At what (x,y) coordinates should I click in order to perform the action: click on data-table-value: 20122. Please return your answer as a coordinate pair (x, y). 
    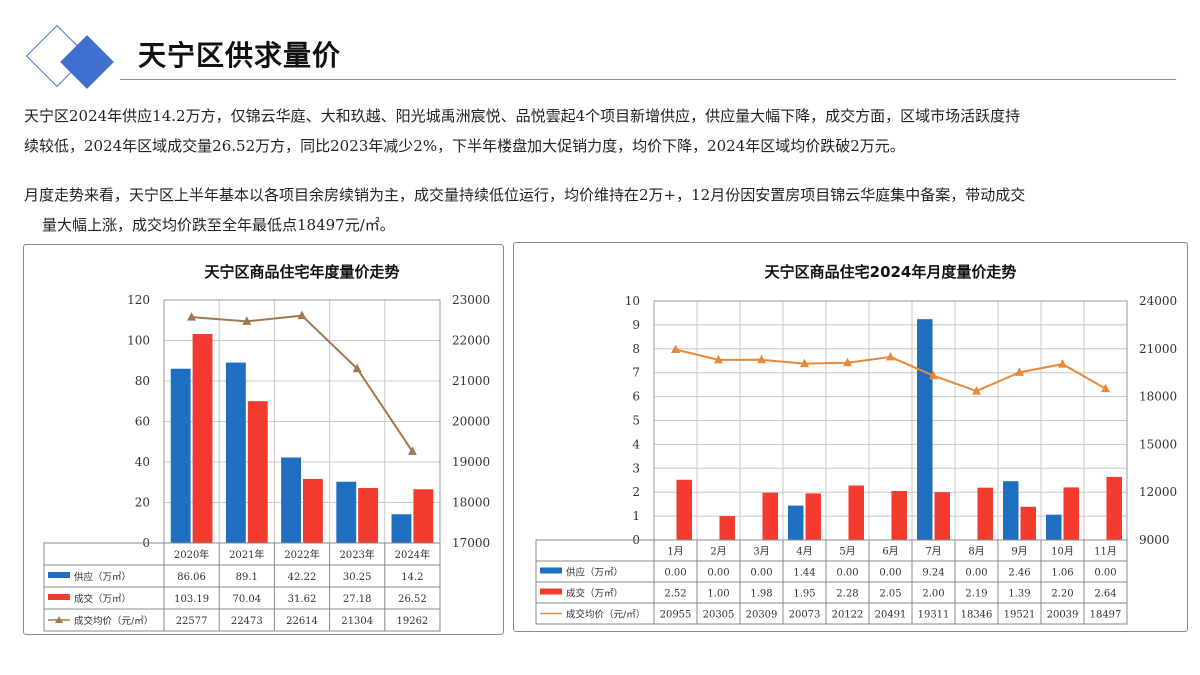
    Looking at the image, I should click on (848, 615).